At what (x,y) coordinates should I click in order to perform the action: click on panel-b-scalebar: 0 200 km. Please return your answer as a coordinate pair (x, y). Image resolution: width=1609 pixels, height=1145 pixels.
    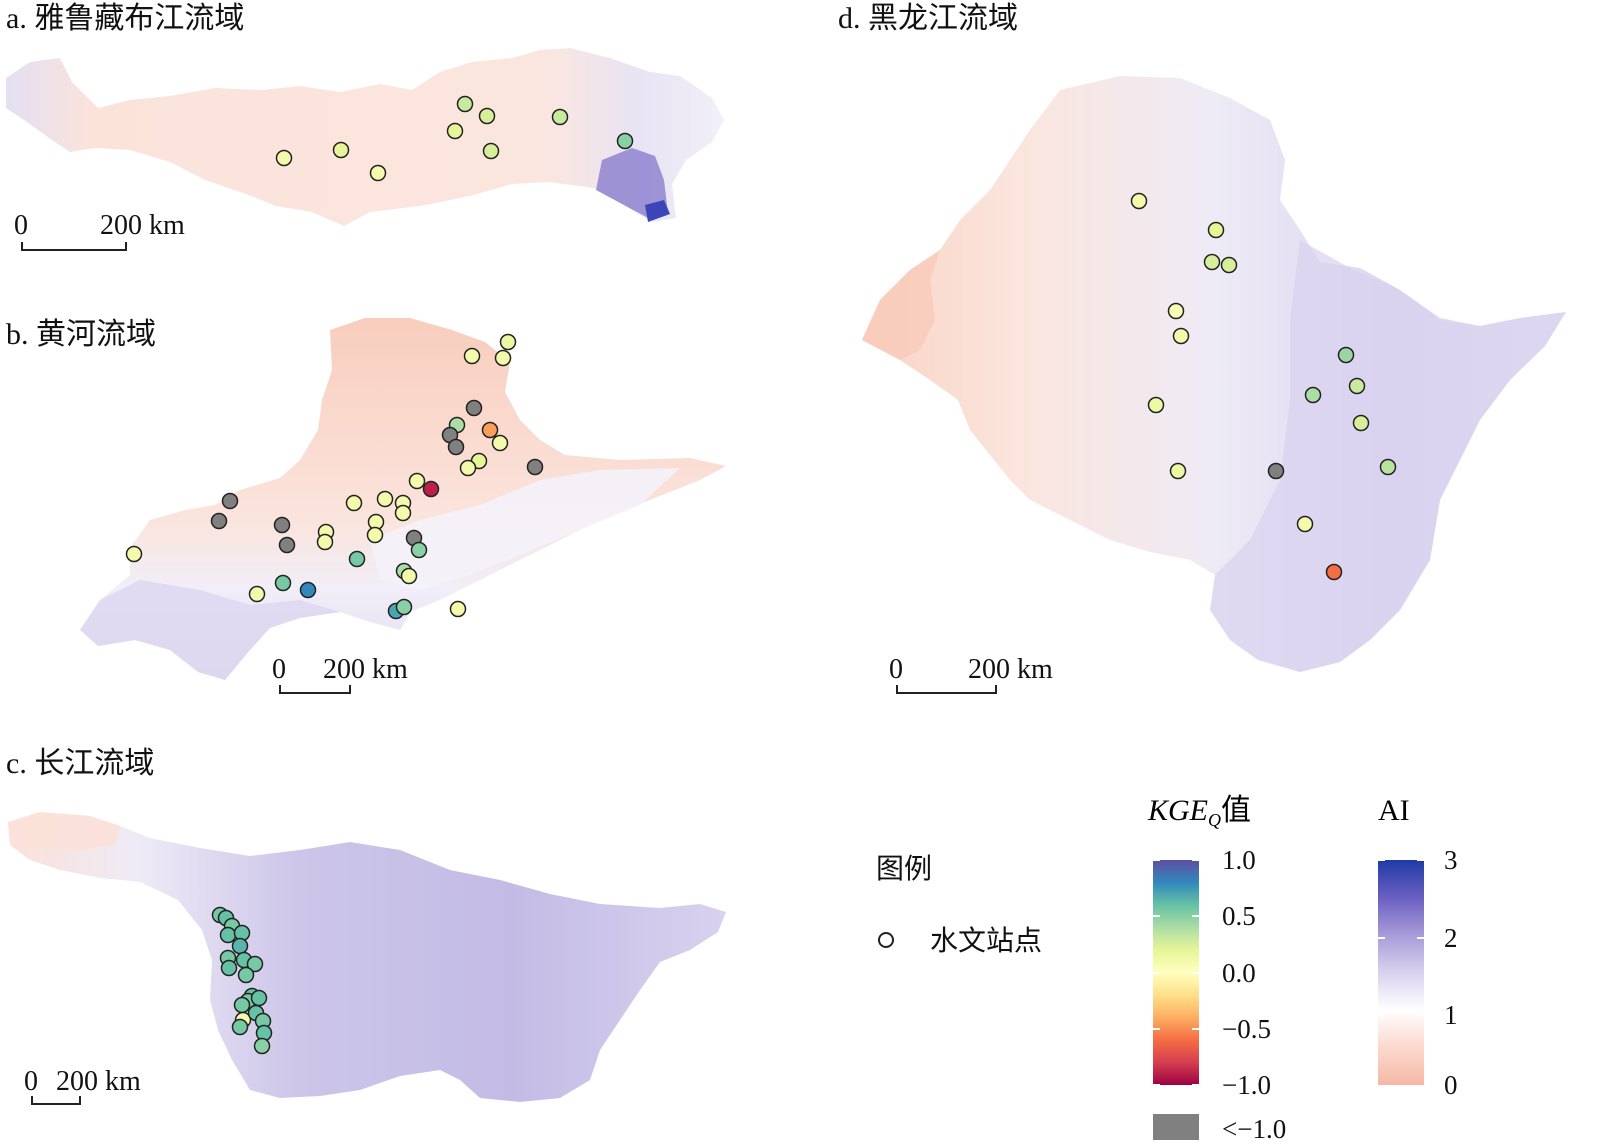
    Looking at the image, I should click on (340, 674).